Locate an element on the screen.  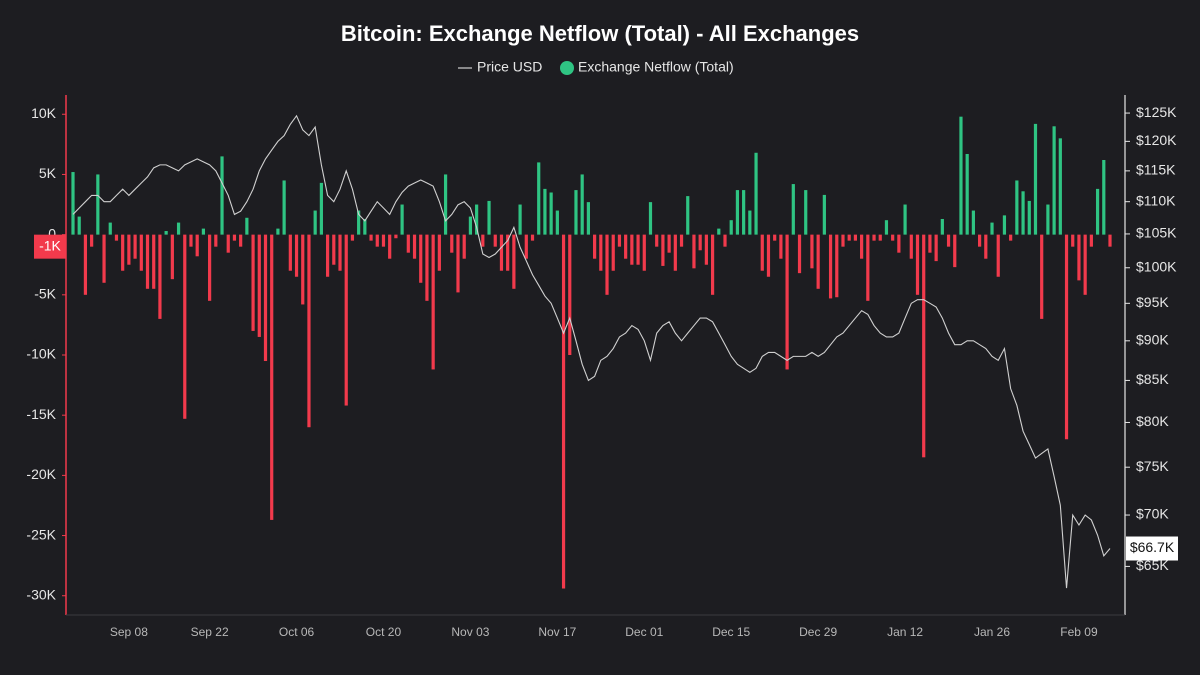
y2-tick-label: $125K is located at coordinates (1156, 112).